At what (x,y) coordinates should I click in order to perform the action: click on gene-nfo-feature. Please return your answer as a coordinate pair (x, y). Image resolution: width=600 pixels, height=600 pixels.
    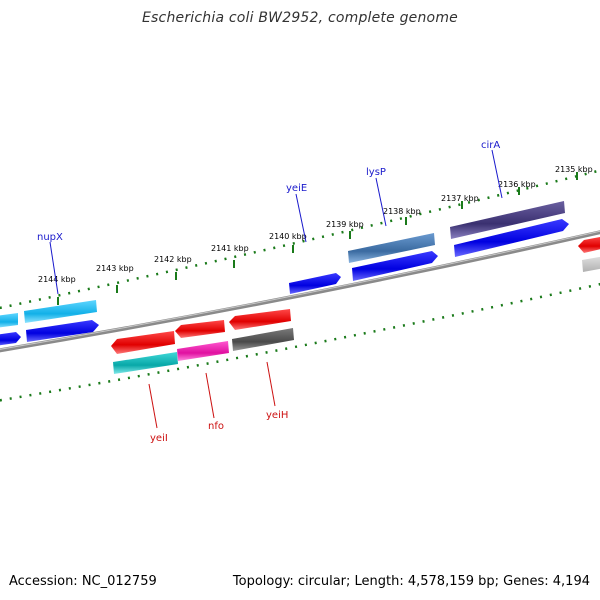
    Looking at the image, I should click on (203, 351).